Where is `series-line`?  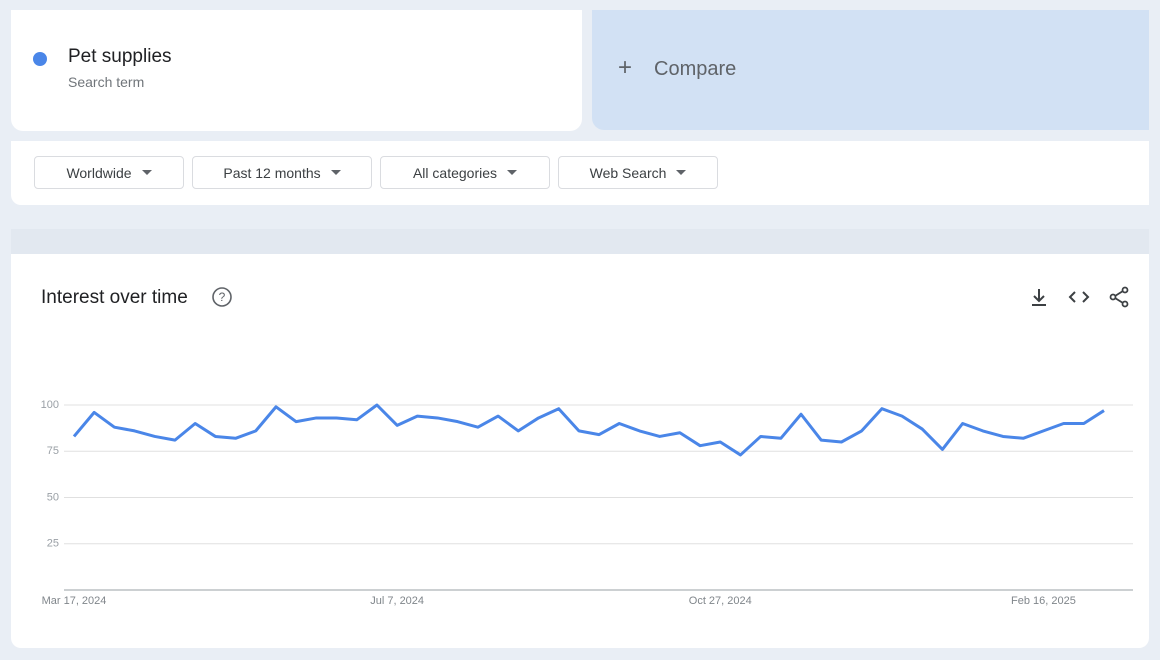
series-line is located at coordinates (588, 430).